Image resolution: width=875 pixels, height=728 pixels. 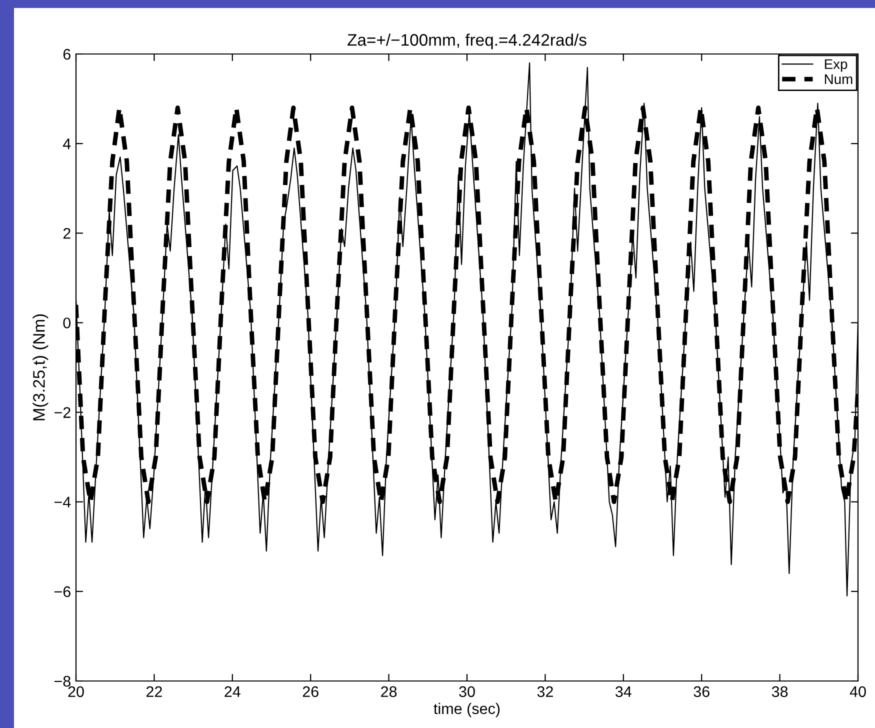 I want to click on x-tick-label: 34, so click(x=623, y=692).